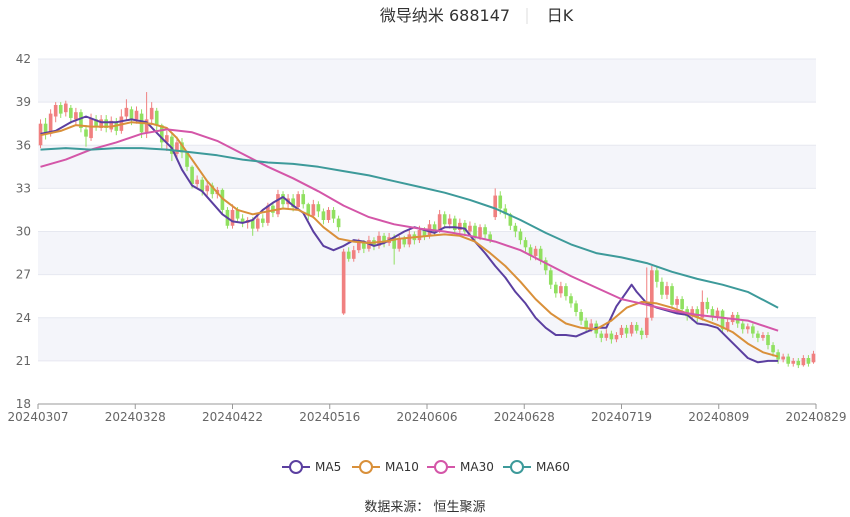 Image resolution: width=850 pixels, height=517 pixels. I want to click on legend-item-ma30: MA30, so click(460, 467).